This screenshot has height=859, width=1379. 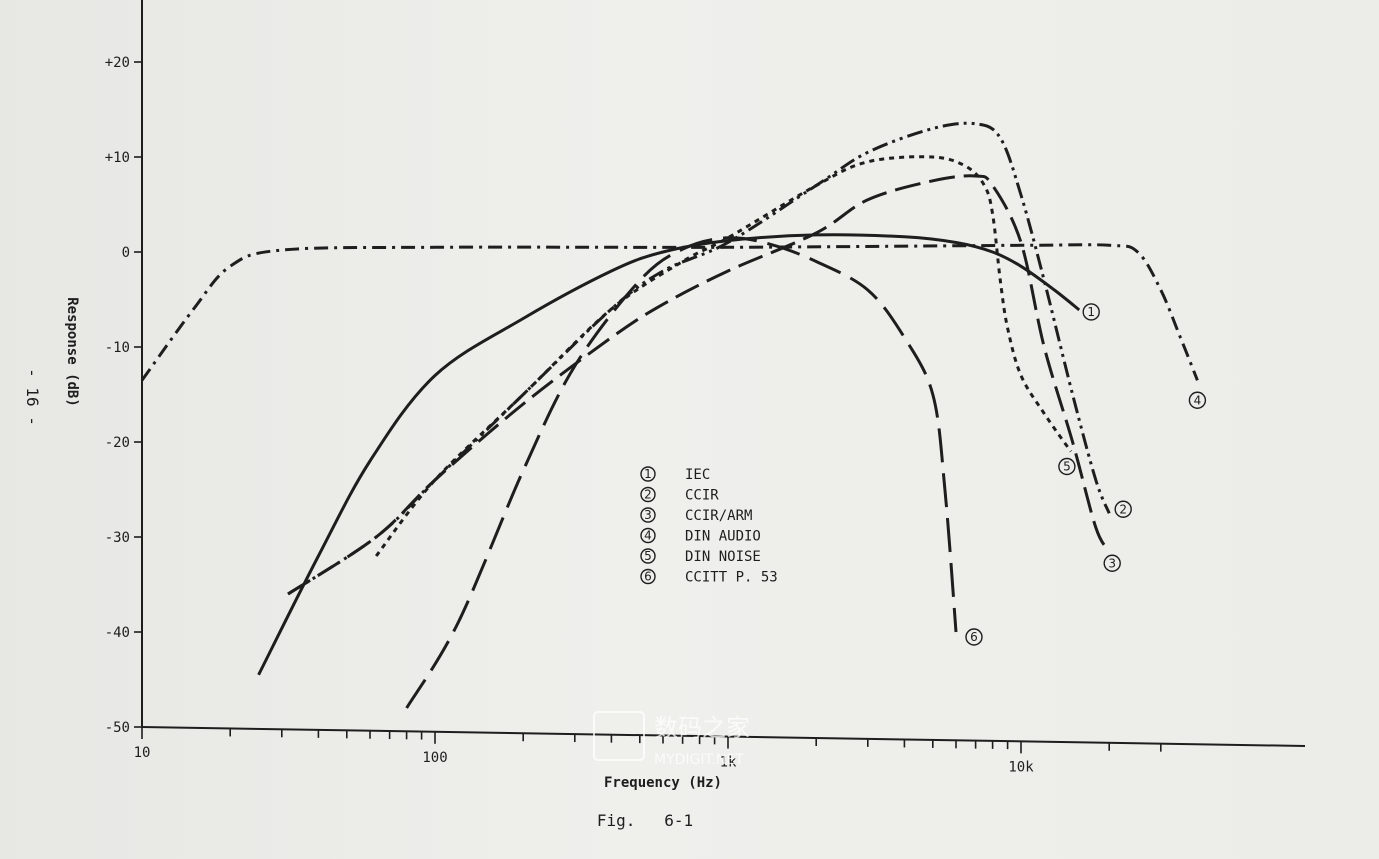 What do you see at coordinates (663, 783) in the screenshot?
I see `x-axis-title: Frequency (Hz)` at bounding box center [663, 783].